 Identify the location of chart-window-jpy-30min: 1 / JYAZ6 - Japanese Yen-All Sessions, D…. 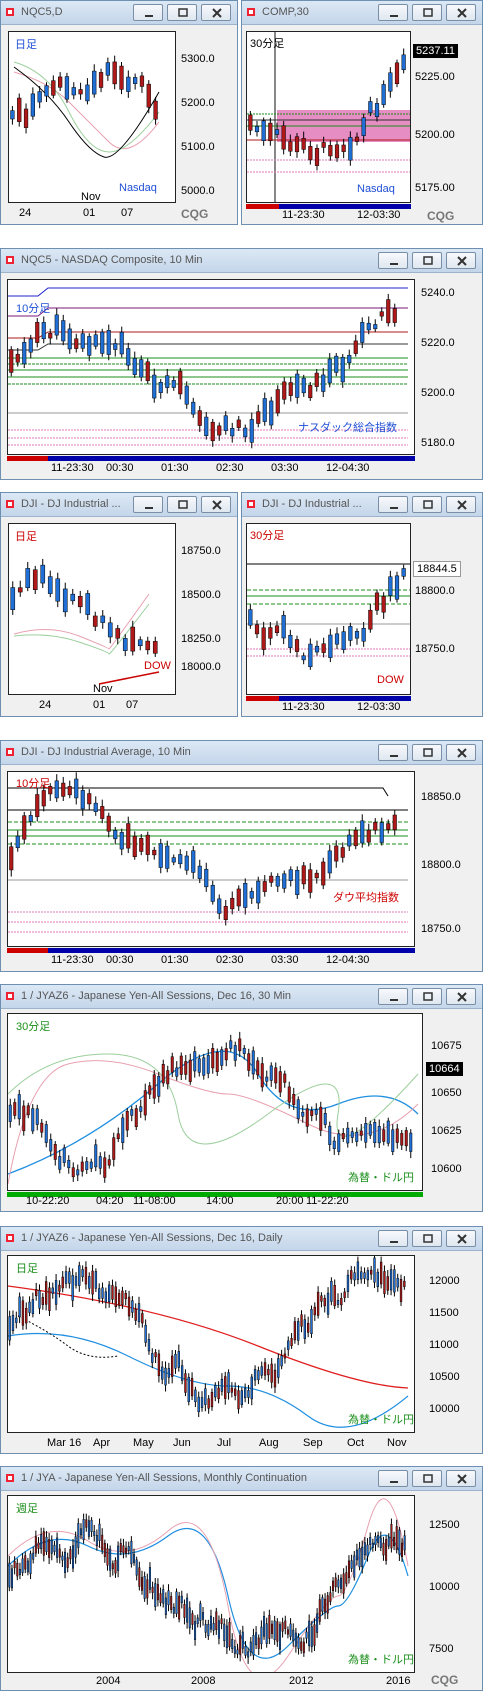
(241, 1098).